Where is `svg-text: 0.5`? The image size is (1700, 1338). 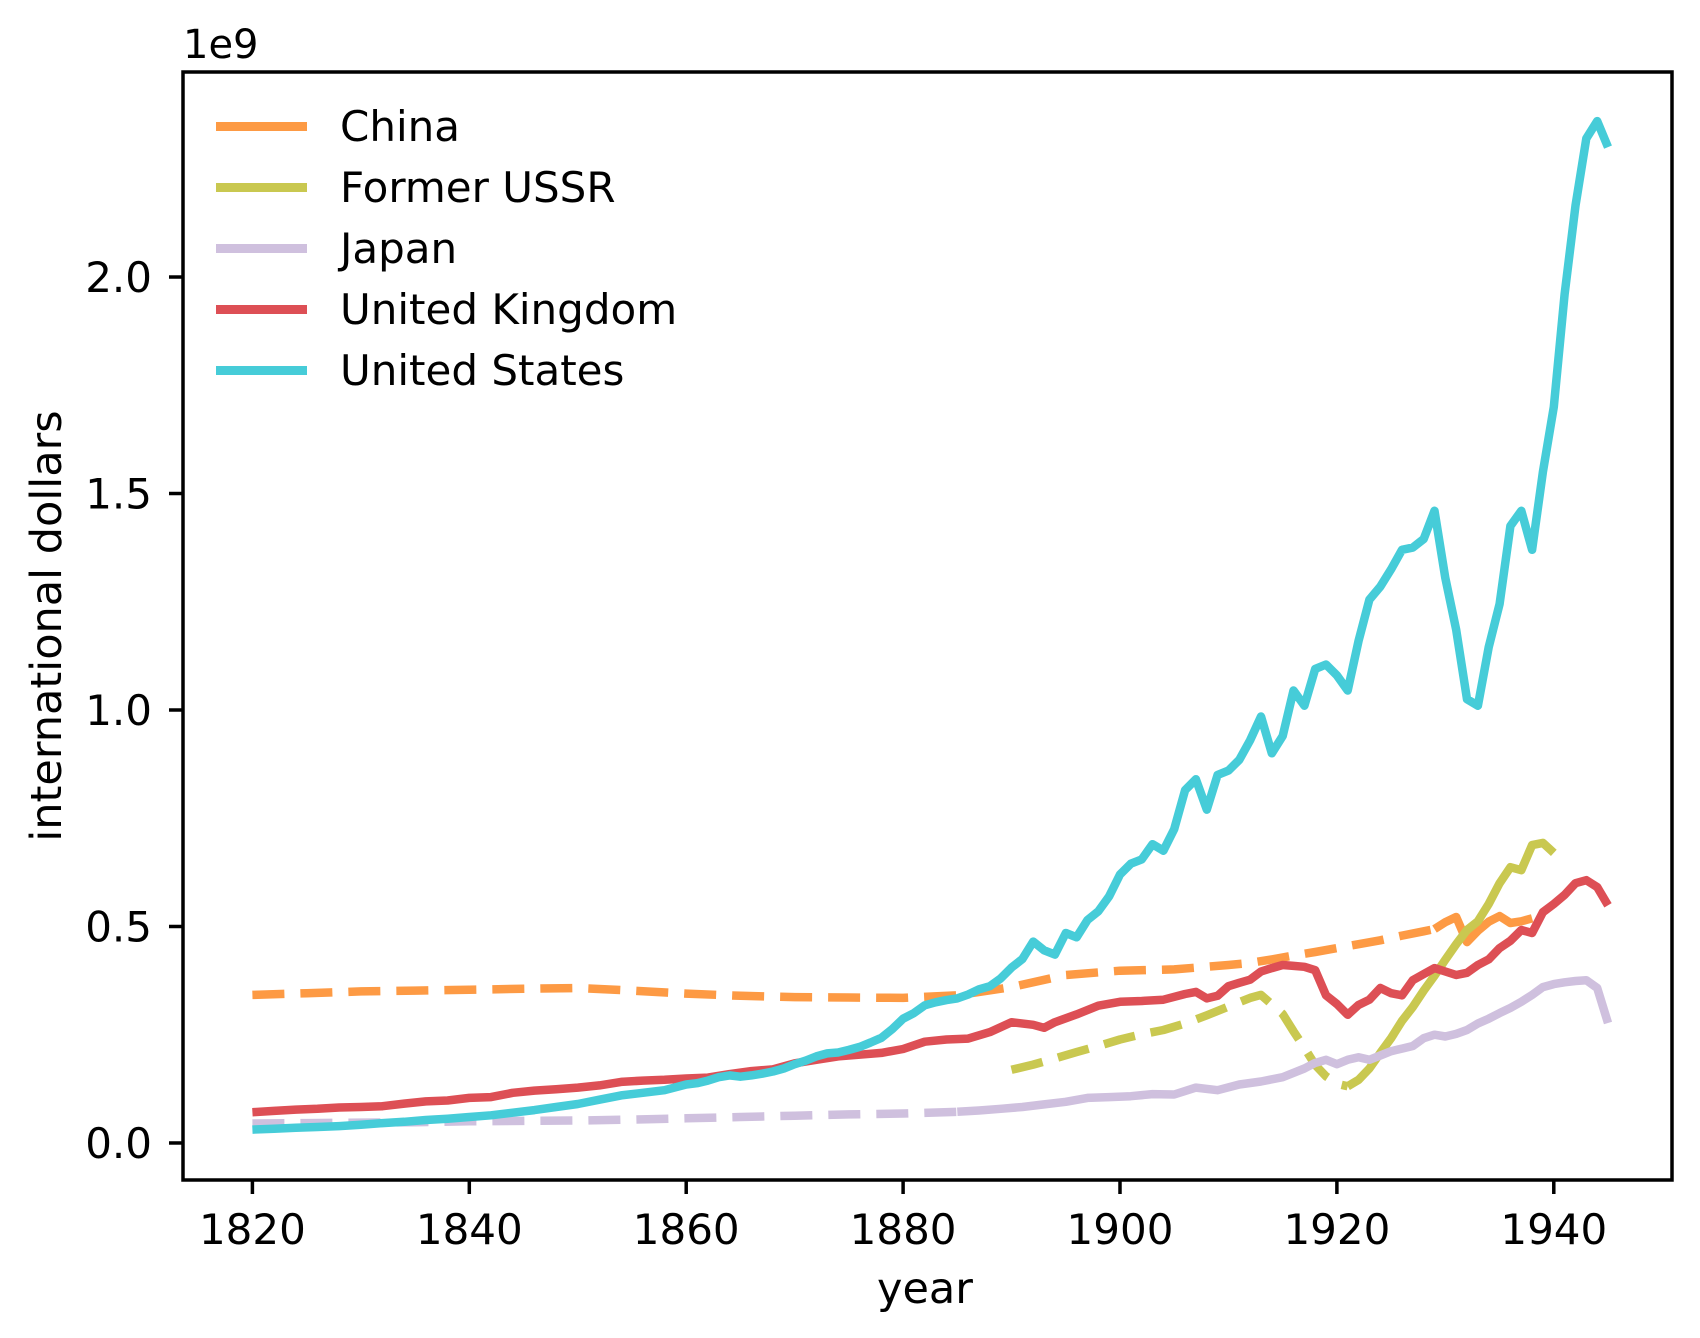 svg-text: 0.5 is located at coordinates (118, 926).